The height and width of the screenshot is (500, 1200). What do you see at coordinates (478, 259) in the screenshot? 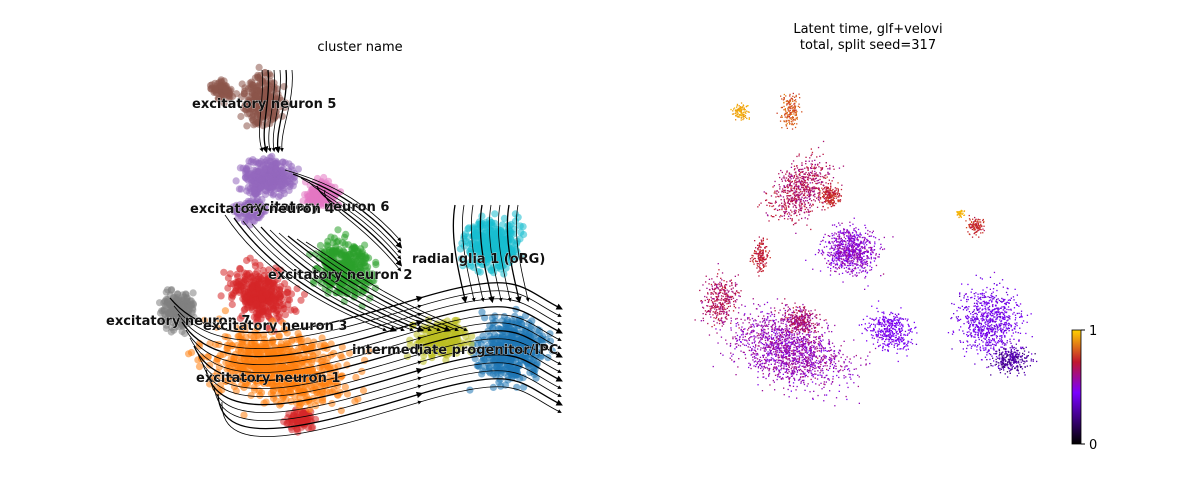
I see `cluster-label: radial glia 1 (oRG)` at bounding box center [478, 259].